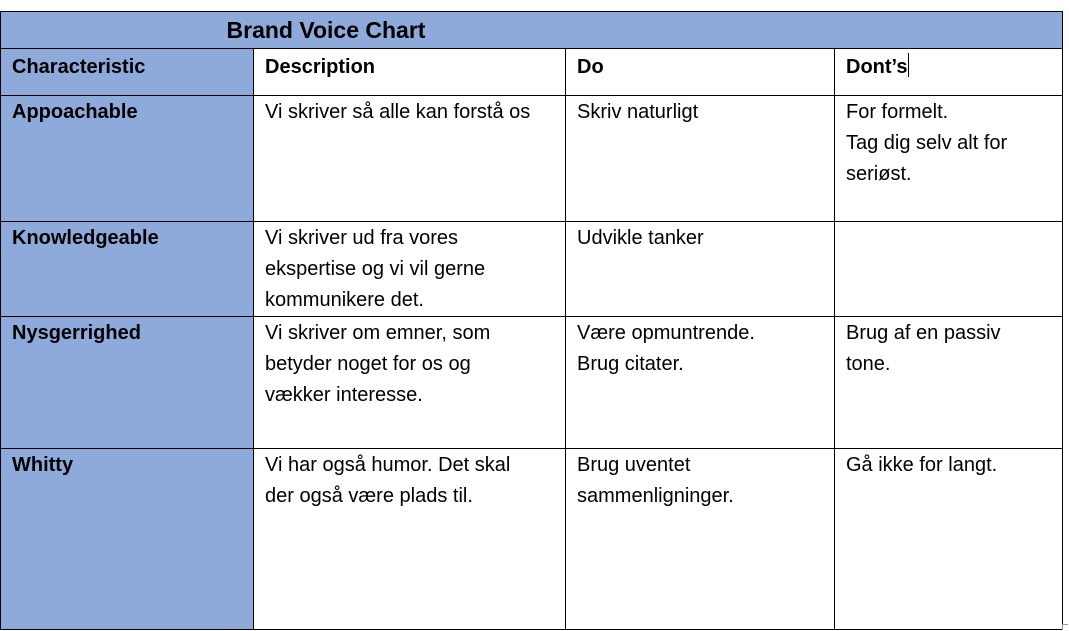  Describe the element at coordinates (127, 539) in the screenshot. I see `characteristic-cell: Whitty` at that location.